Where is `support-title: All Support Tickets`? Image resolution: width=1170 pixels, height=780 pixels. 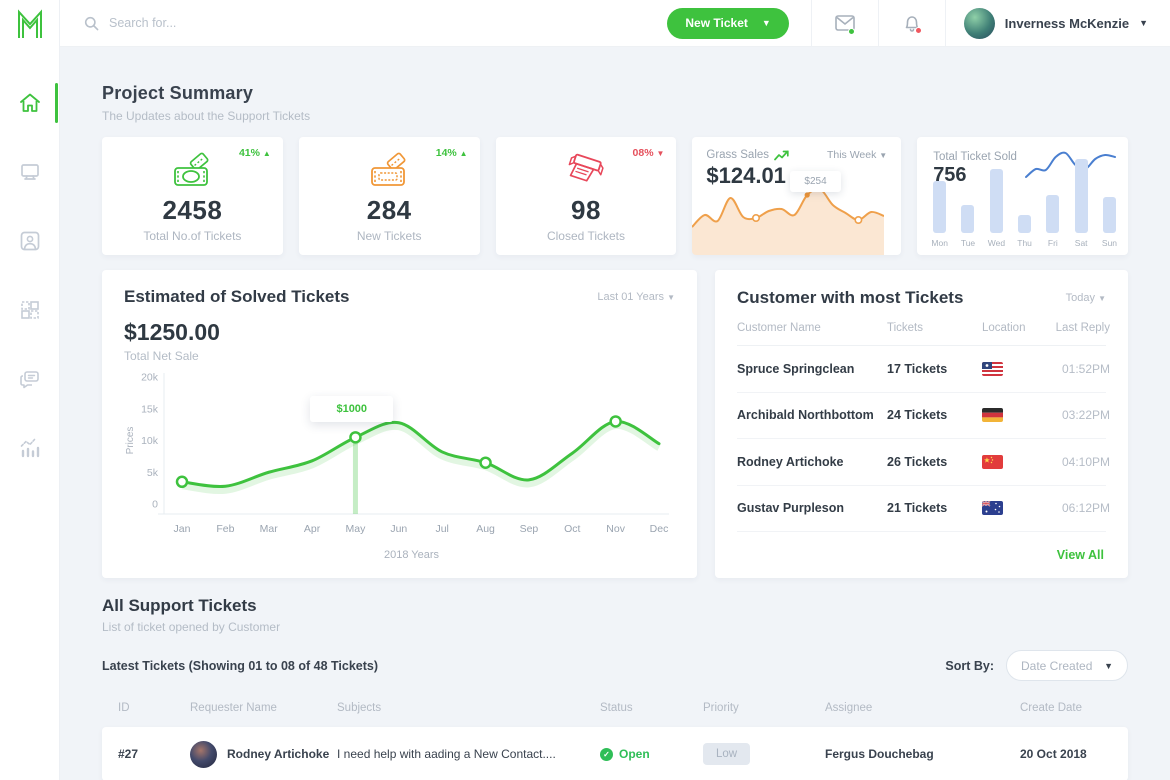 support-title: All Support Tickets is located at coordinates (179, 605).